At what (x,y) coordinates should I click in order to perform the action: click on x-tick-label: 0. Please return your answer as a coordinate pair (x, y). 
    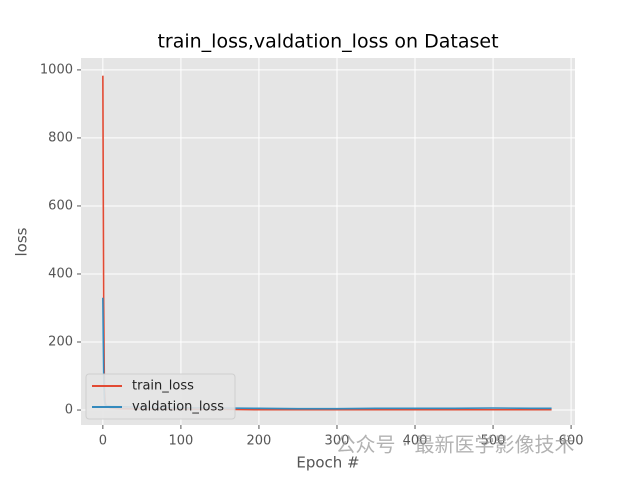
    Looking at the image, I should click on (103, 441).